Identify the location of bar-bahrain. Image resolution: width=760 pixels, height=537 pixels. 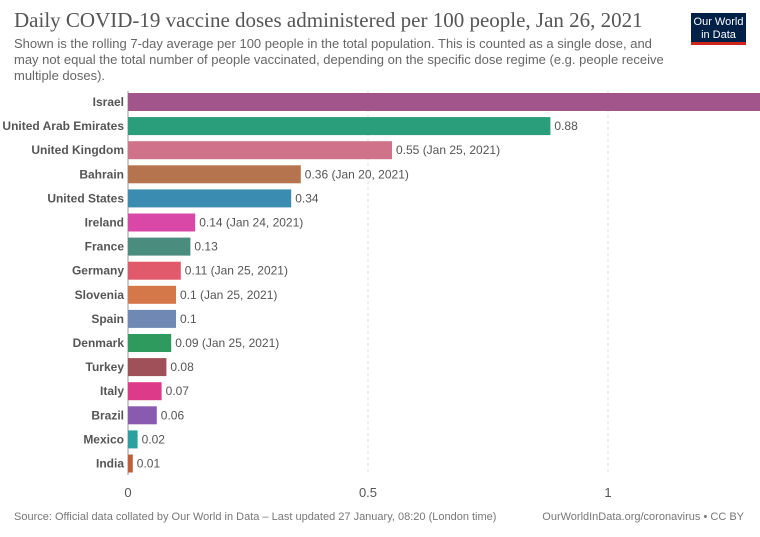
(214, 174).